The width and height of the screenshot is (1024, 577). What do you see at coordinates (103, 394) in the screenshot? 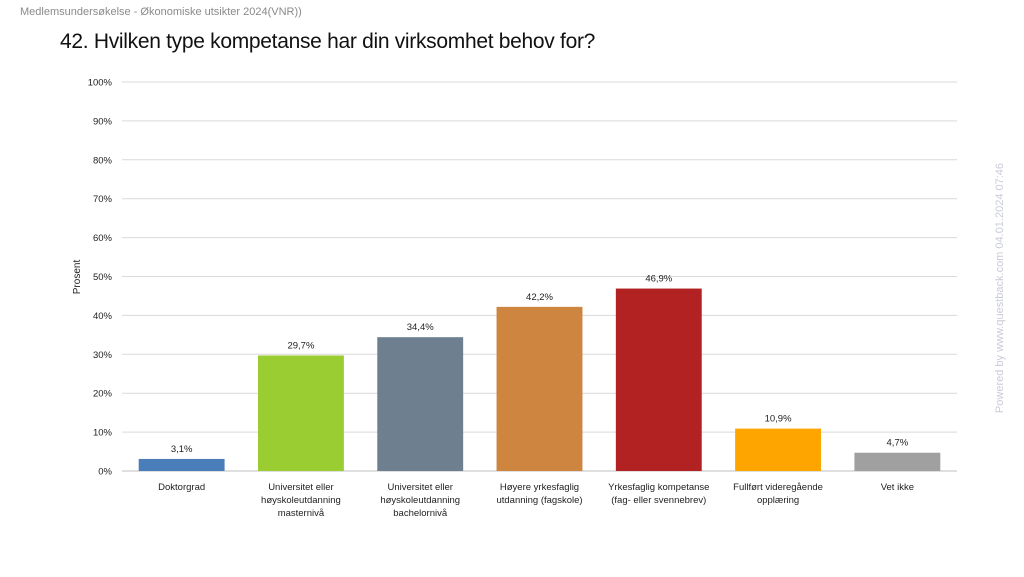
I see `y-tick-label: 20%` at bounding box center [103, 394].